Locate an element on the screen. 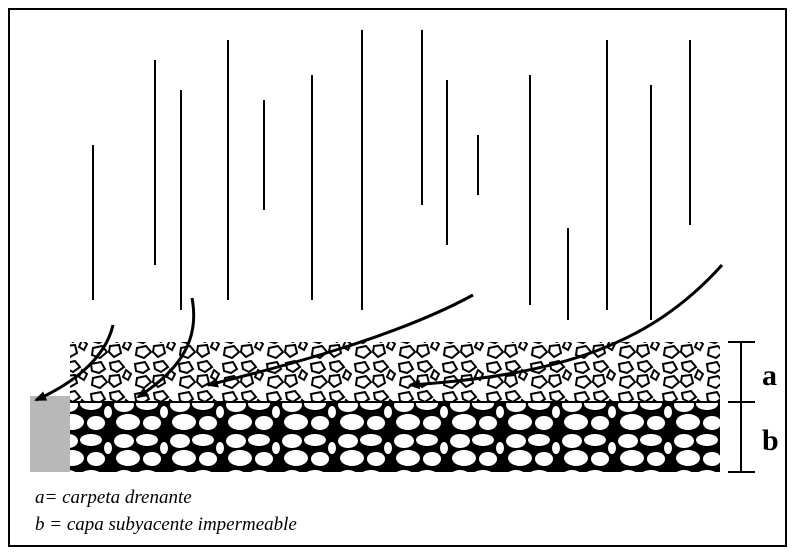 This screenshot has width=795, height=554. legend-item: b = capa subyacente impermeable is located at coordinates (166, 524).